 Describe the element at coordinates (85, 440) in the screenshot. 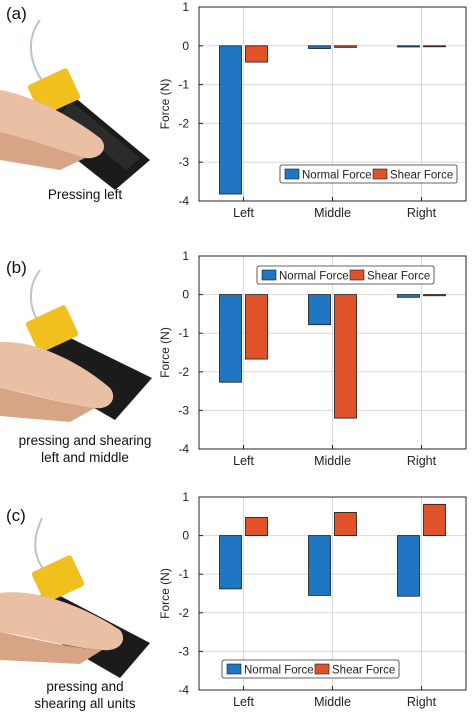

I see `caption-b-line-1: pressing and shearing` at that location.